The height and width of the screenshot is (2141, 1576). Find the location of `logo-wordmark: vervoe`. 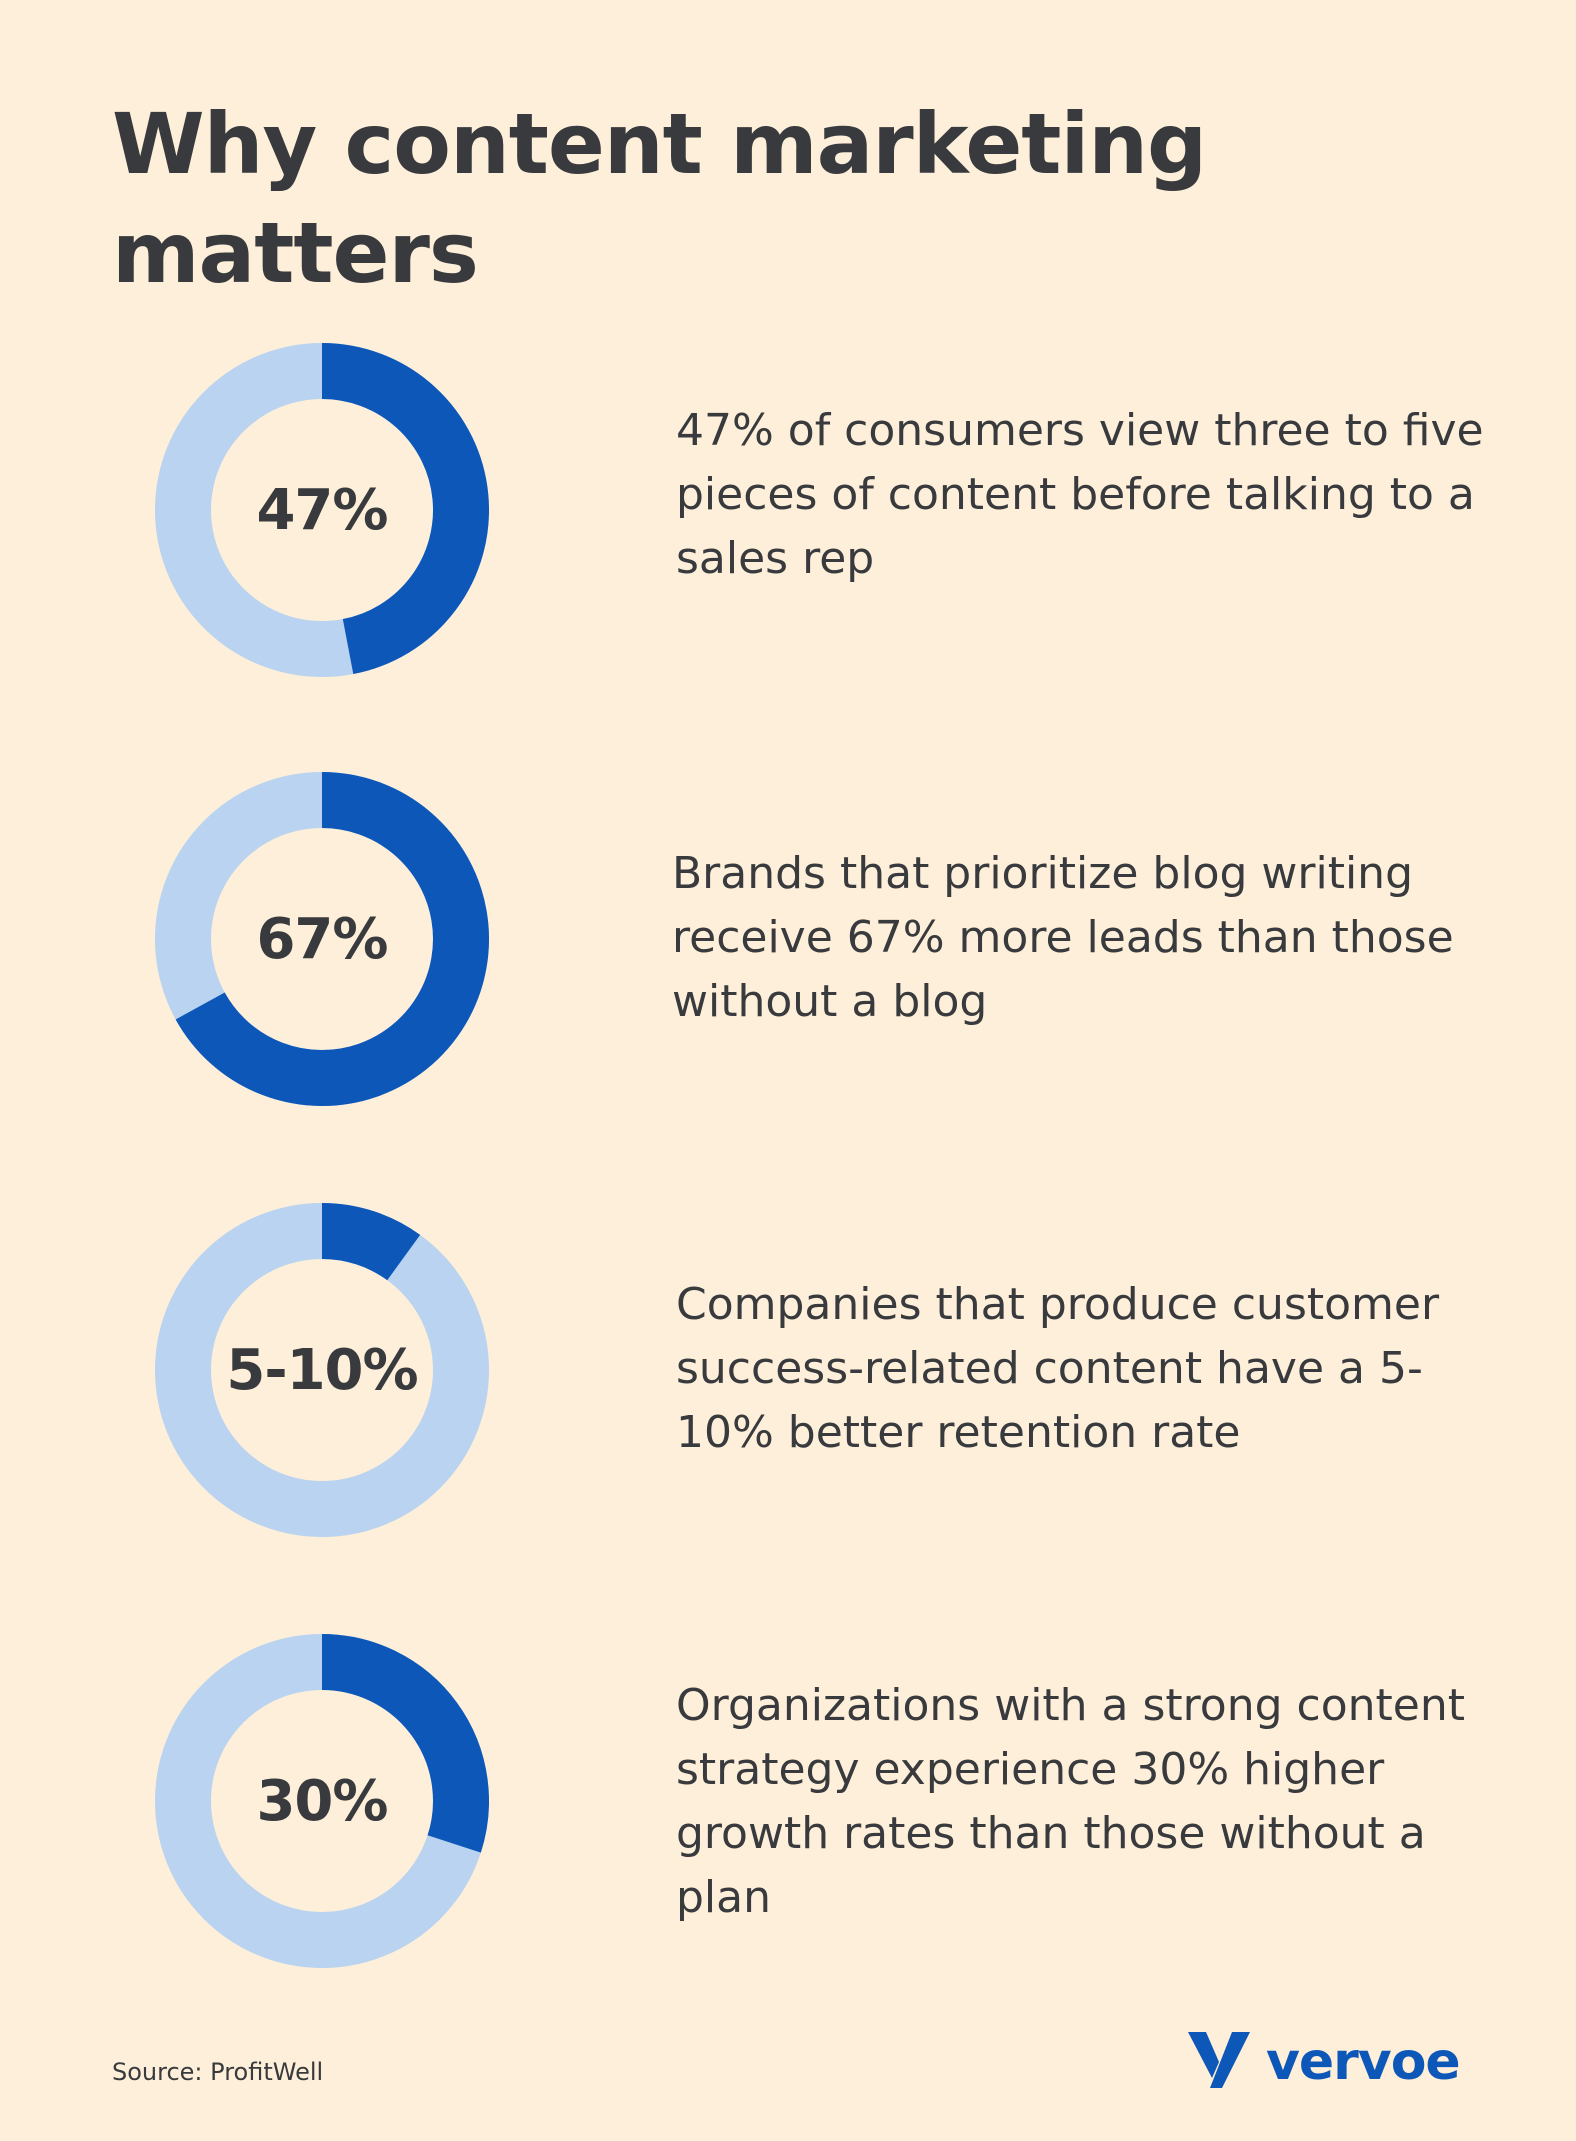

logo-wordmark: vervoe is located at coordinates (1363, 2062).